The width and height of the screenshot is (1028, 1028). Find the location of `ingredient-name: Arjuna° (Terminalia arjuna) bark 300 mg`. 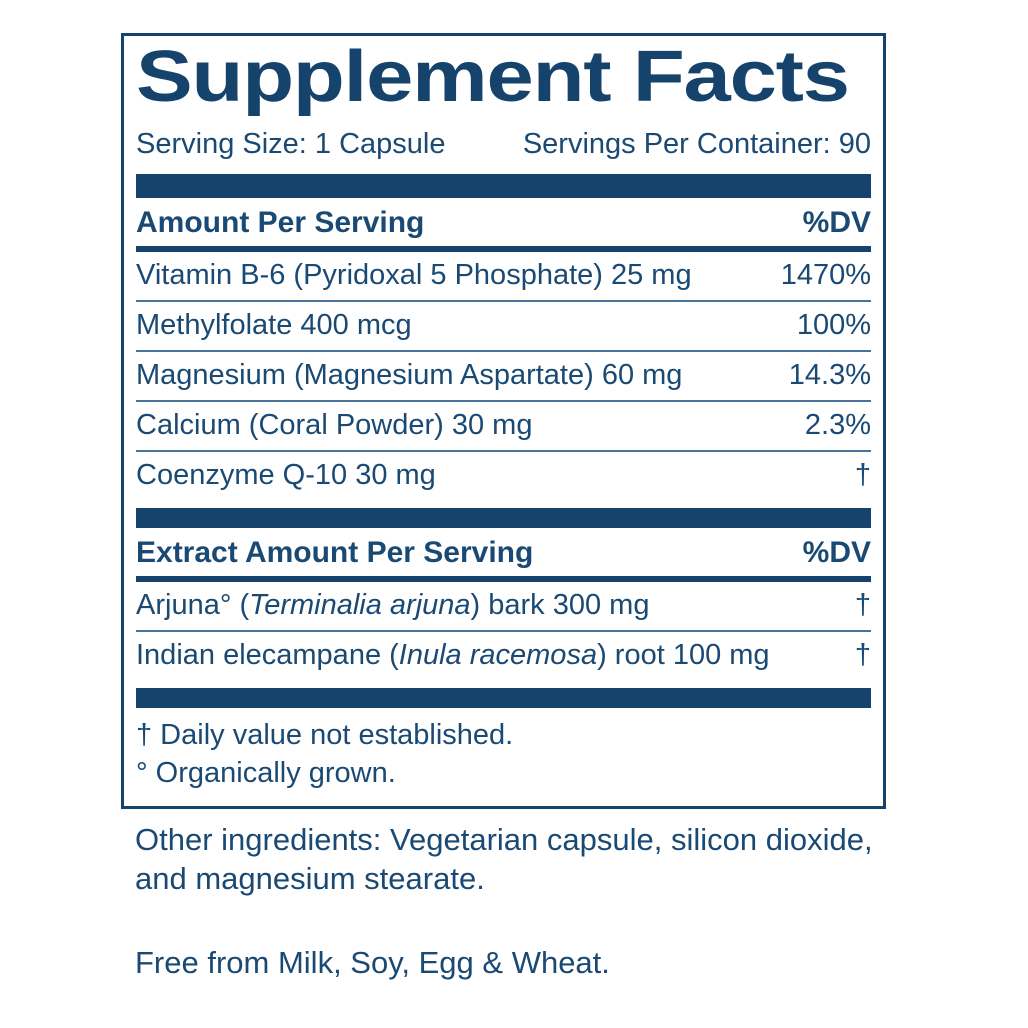

ingredient-name: Arjuna° (Terminalia arjuna) bark 300 mg is located at coordinates (393, 605).